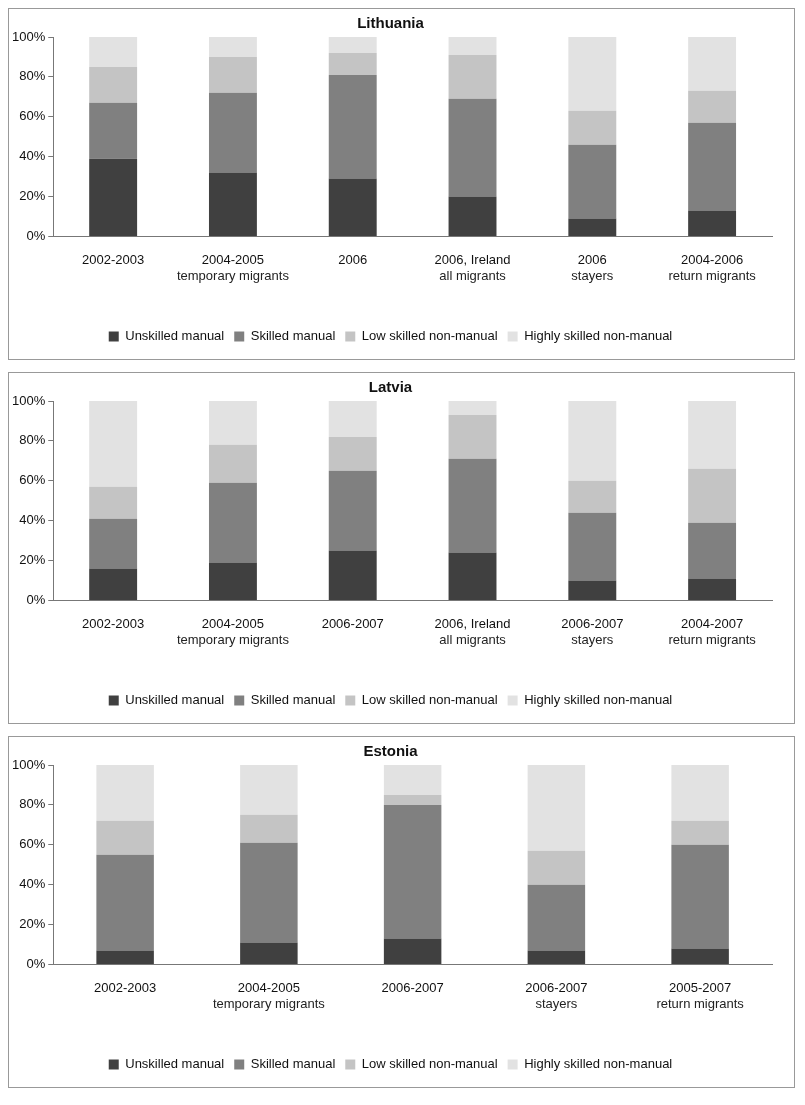 Image resolution: width=805 pixels, height=1105 pixels. Describe the element at coordinates (391, 751) in the screenshot. I see `chart-title: Estonia` at that location.